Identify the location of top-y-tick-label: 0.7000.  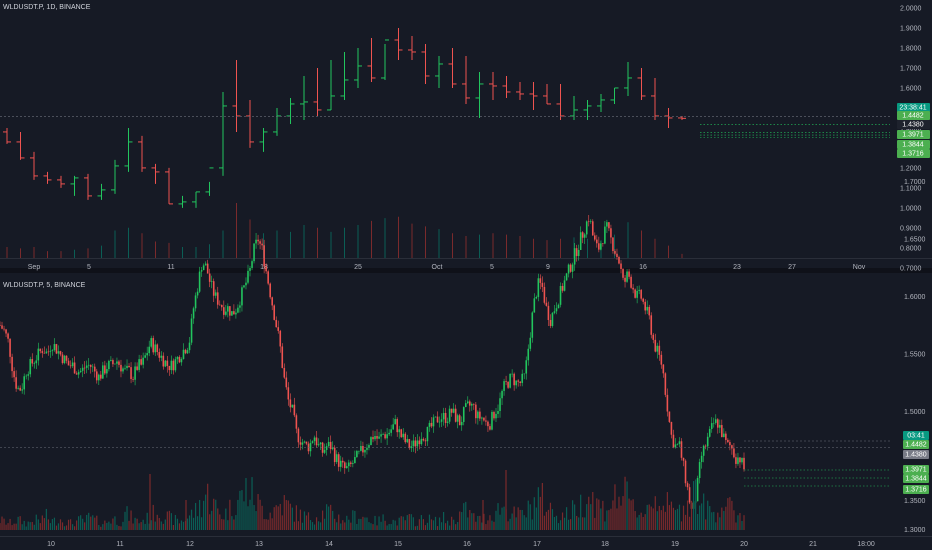
(911, 268).